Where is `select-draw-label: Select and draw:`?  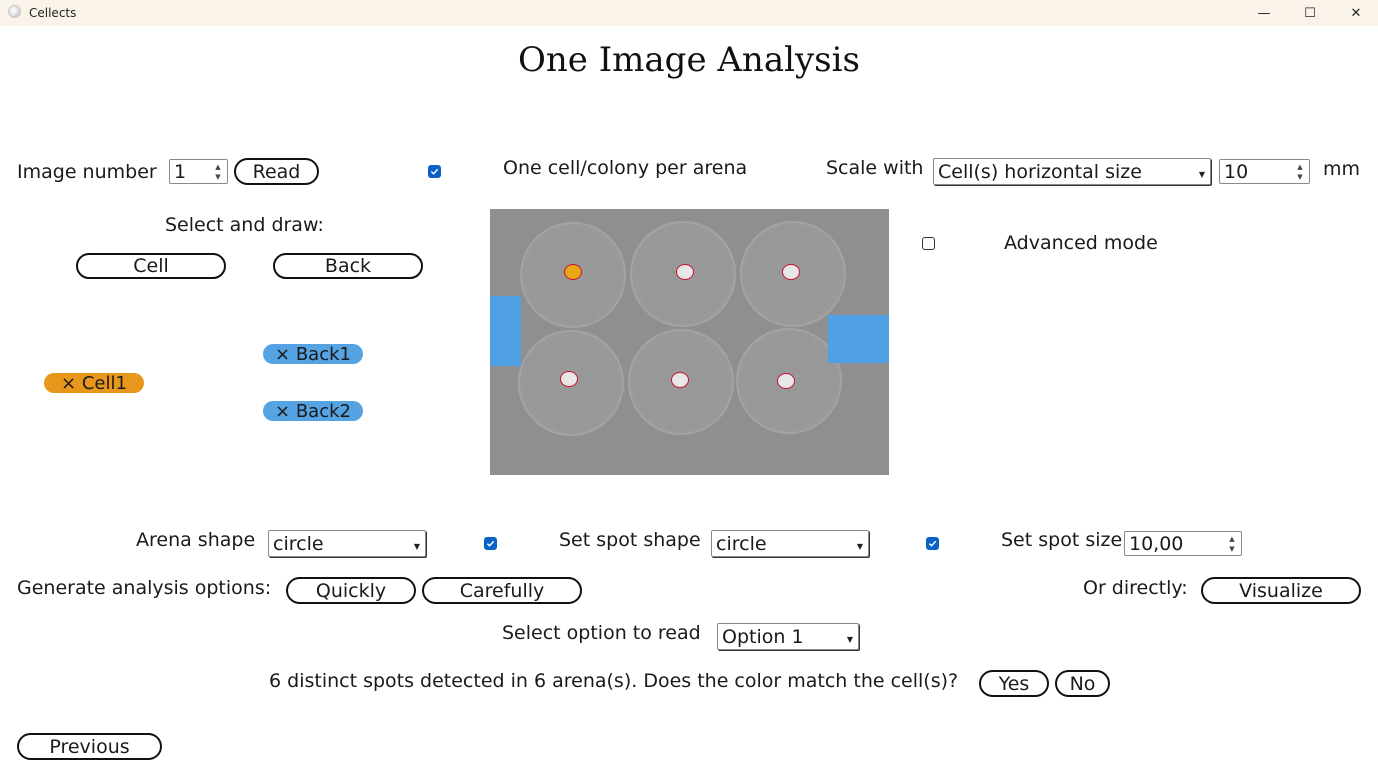
select-draw-label: Select and draw: is located at coordinates (244, 225).